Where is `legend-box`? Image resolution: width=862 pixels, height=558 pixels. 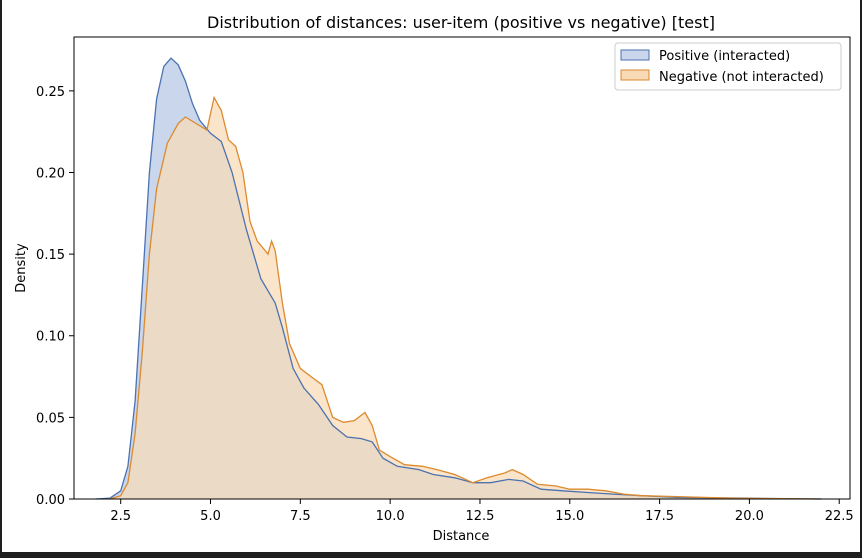 legend-box is located at coordinates (728, 66).